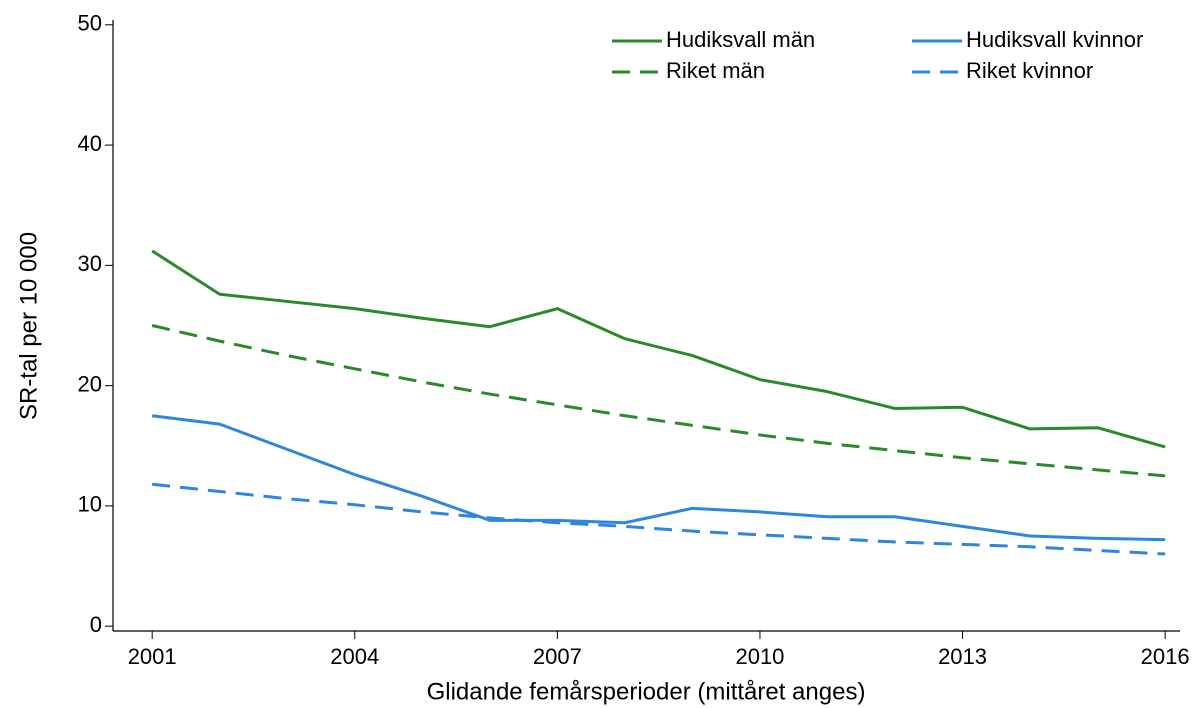  What do you see at coordinates (152, 656) in the screenshot?
I see `x-tick-label: 2001` at bounding box center [152, 656].